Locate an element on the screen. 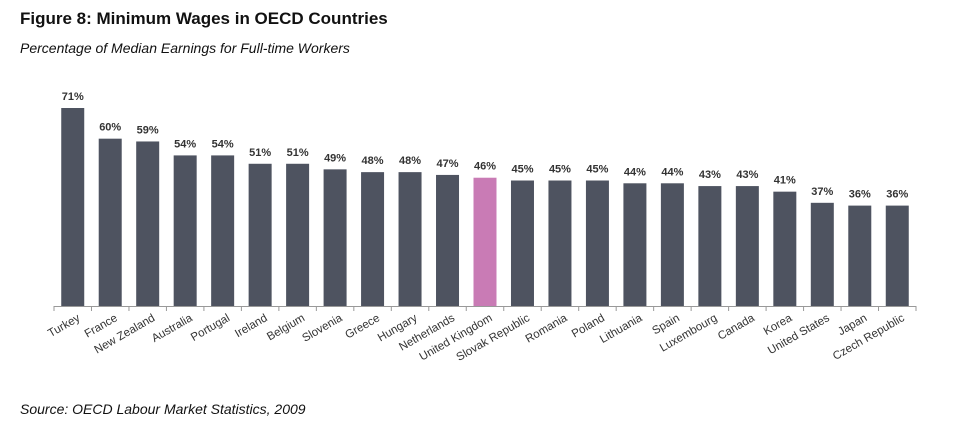 The width and height of the screenshot is (976, 435). category-label: Ireland is located at coordinates (251, 326).